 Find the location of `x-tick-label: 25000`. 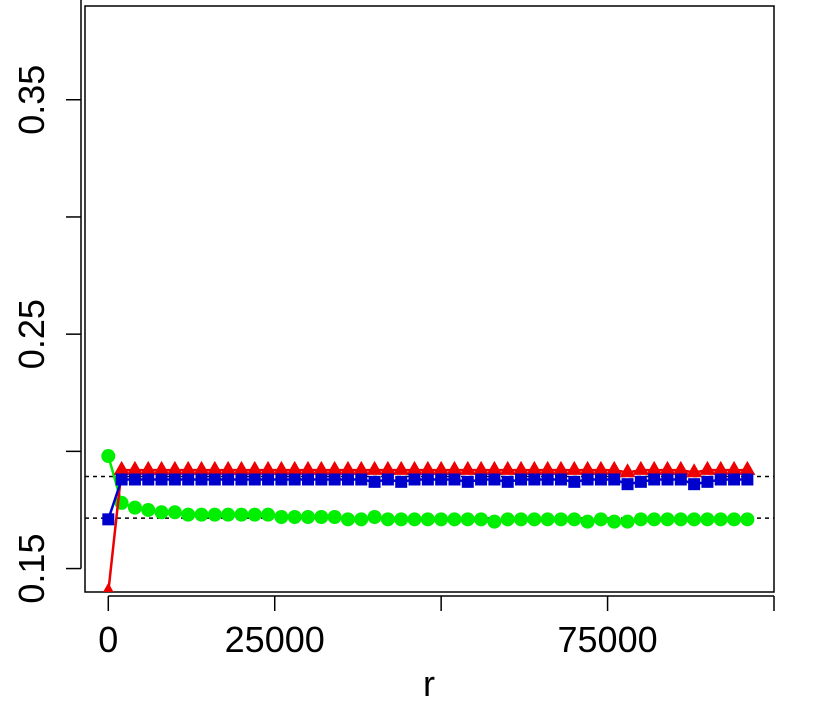

x-tick-label: 25000 is located at coordinates (275, 639).